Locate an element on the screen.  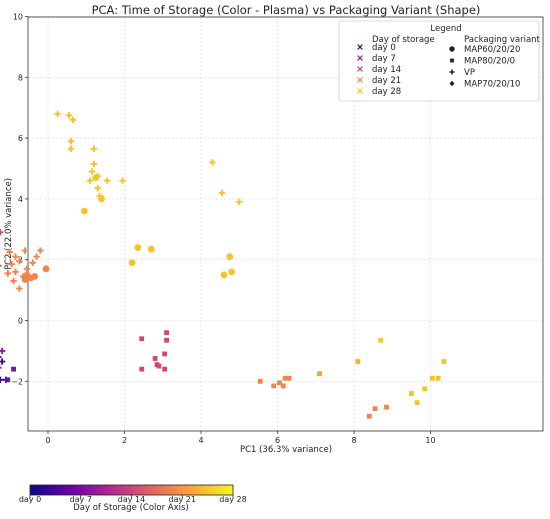
colorbar-tick-label: day 21 is located at coordinates (182, 499).